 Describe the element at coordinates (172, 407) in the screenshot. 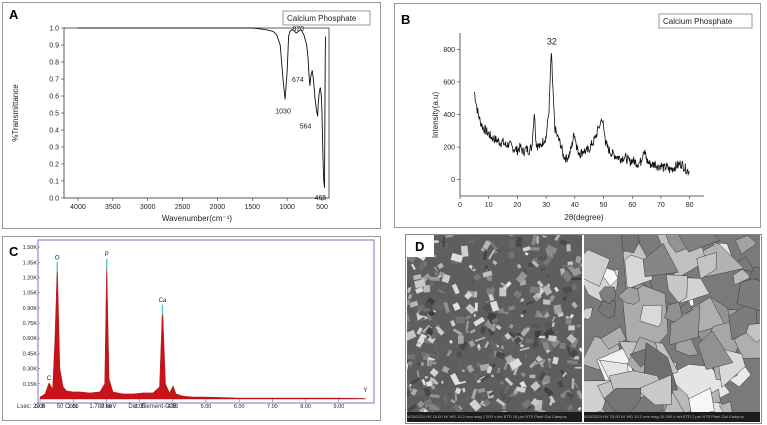

I see `eds-x-tick-label: 4.00` at that location.